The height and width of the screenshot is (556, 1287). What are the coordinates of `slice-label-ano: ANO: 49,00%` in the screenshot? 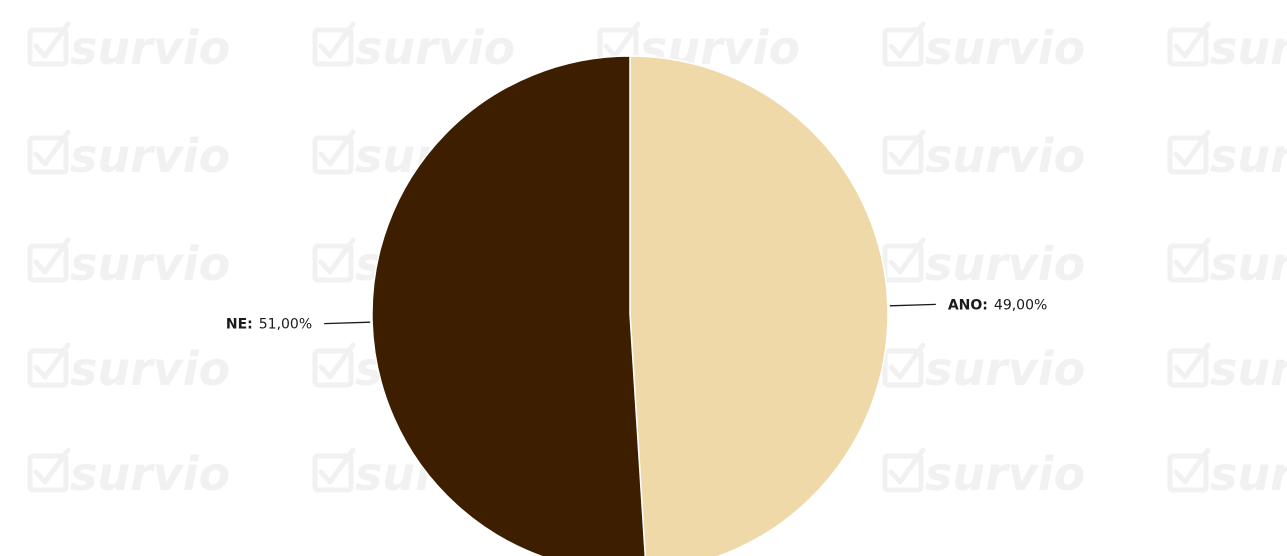 It's located at (997, 305).